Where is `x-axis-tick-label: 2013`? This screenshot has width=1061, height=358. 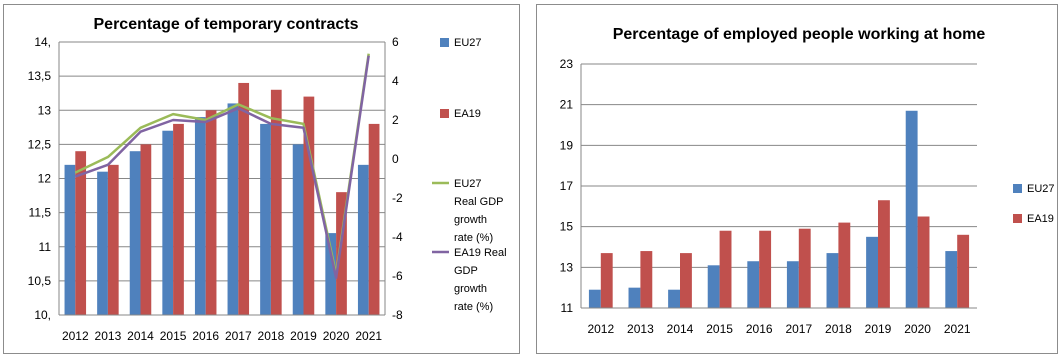
x-axis-tick-label: 2013 is located at coordinates (108, 336).